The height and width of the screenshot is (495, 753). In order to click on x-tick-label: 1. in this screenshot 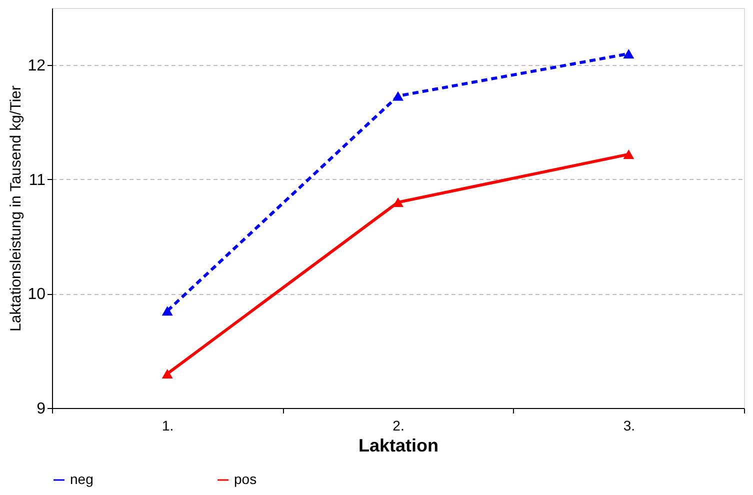, I will do `click(168, 426)`.